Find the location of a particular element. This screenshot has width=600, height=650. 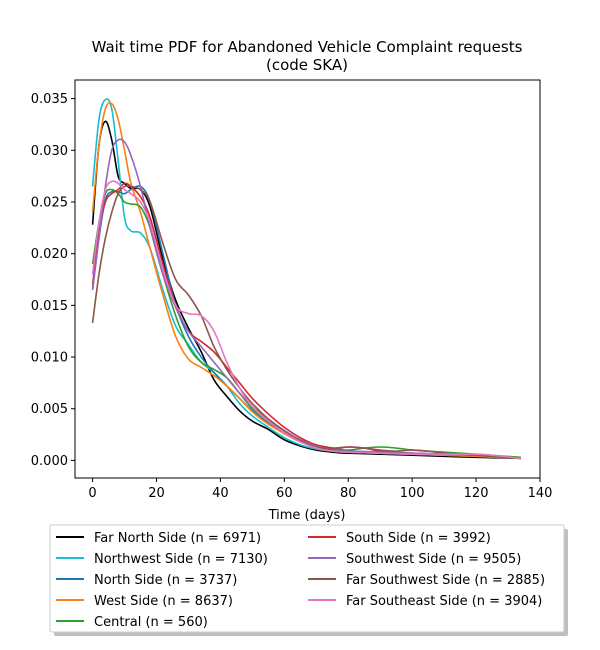

x-tick-label: 140 is located at coordinates (540, 493).